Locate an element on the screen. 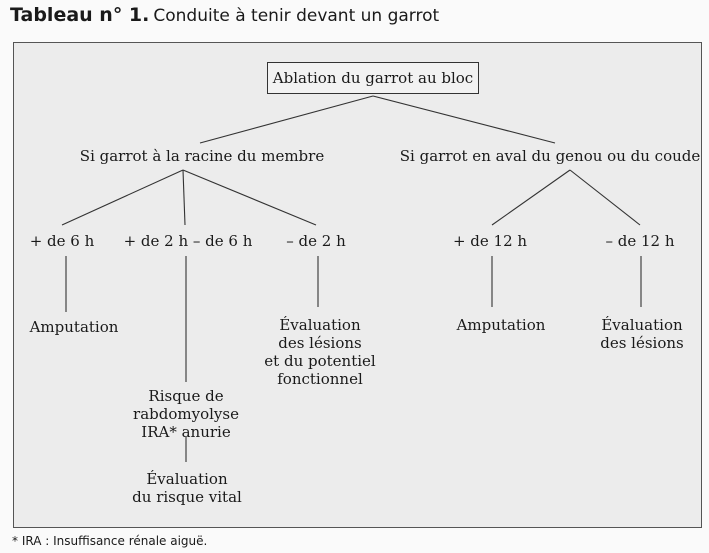  edge-root-racine is located at coordinates (286, 119).